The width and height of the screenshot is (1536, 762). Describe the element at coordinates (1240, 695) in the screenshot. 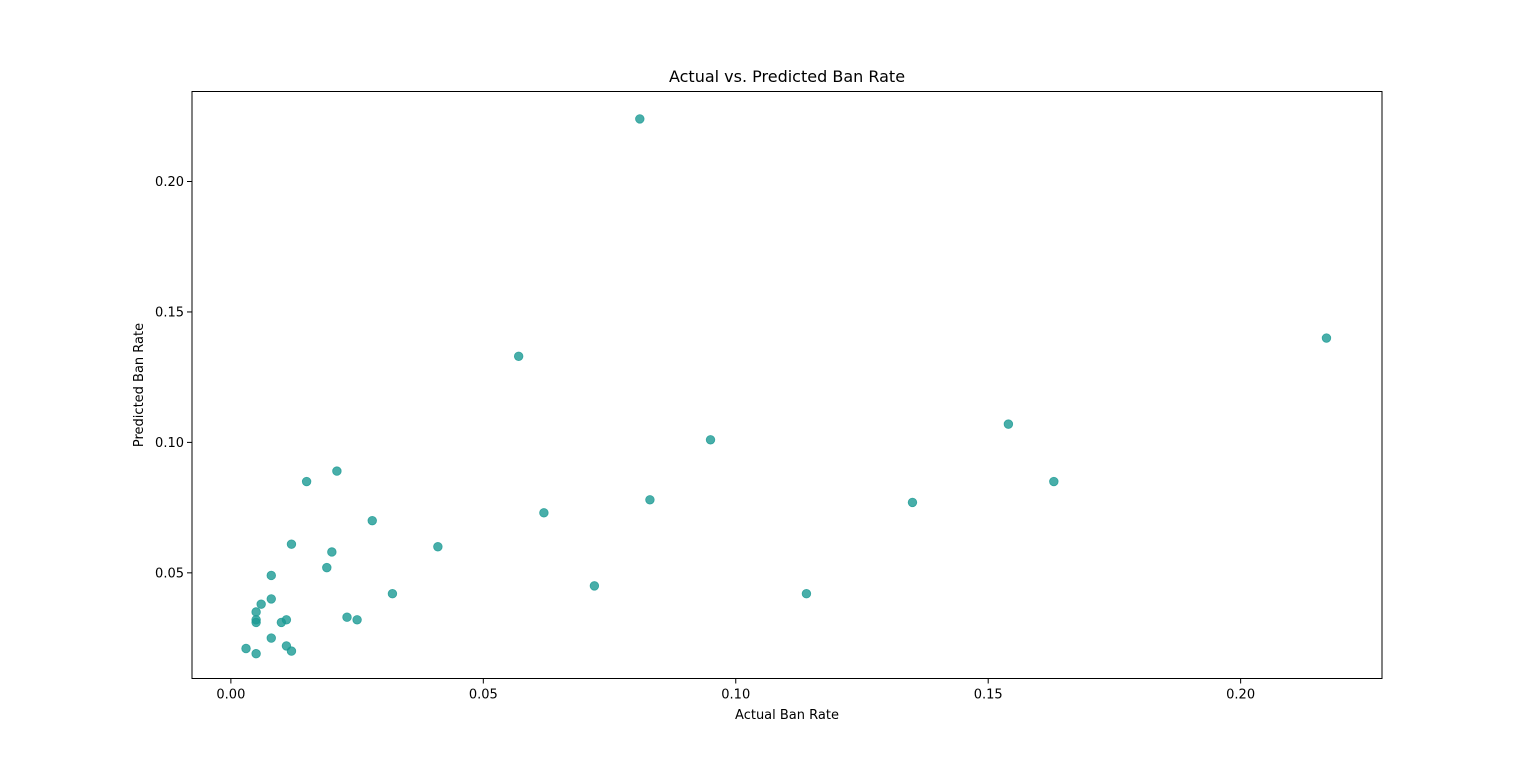

I see `x-tick-label: 0.20` at that location.